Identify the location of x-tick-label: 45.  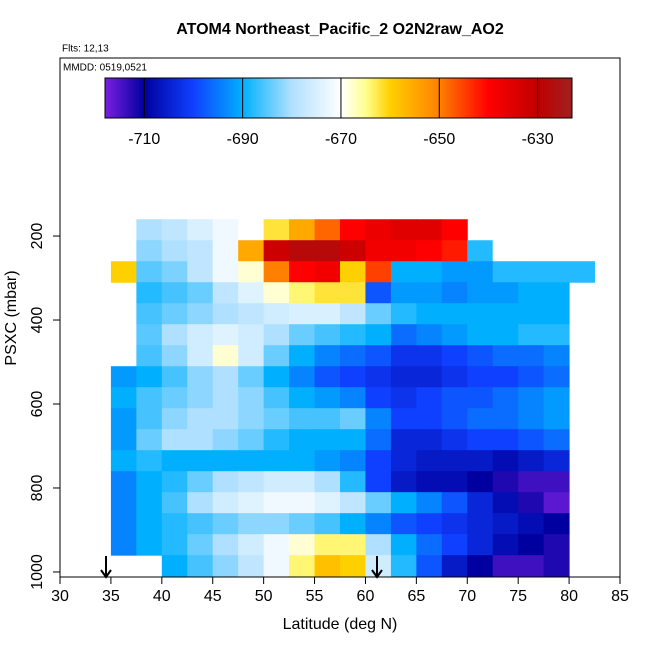
(213, 596).